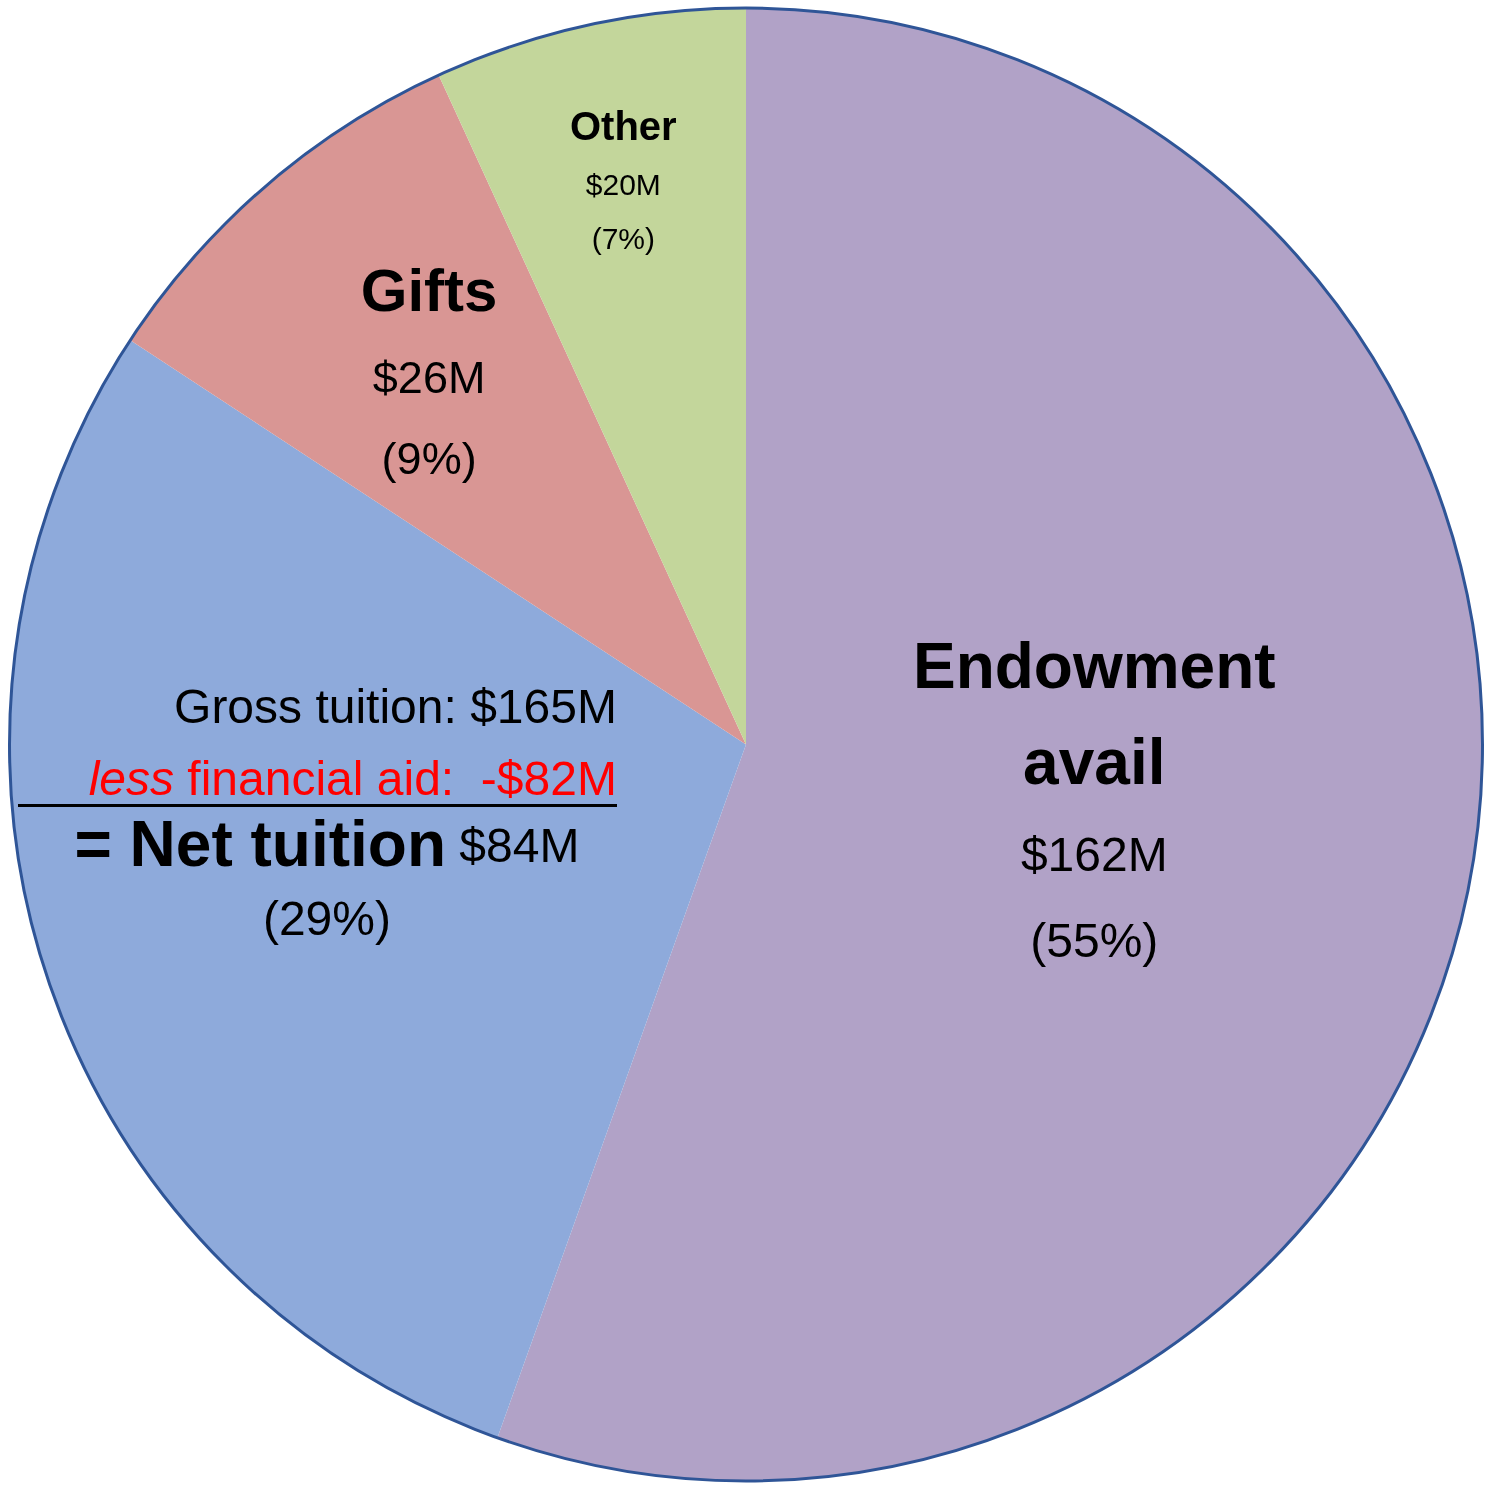 The width and height of the screenshot is (1492, 1489). What do you see at coordinates (326, 918) in the screenshot?
I see `text: (29%)` at bounding box center [326, 918].